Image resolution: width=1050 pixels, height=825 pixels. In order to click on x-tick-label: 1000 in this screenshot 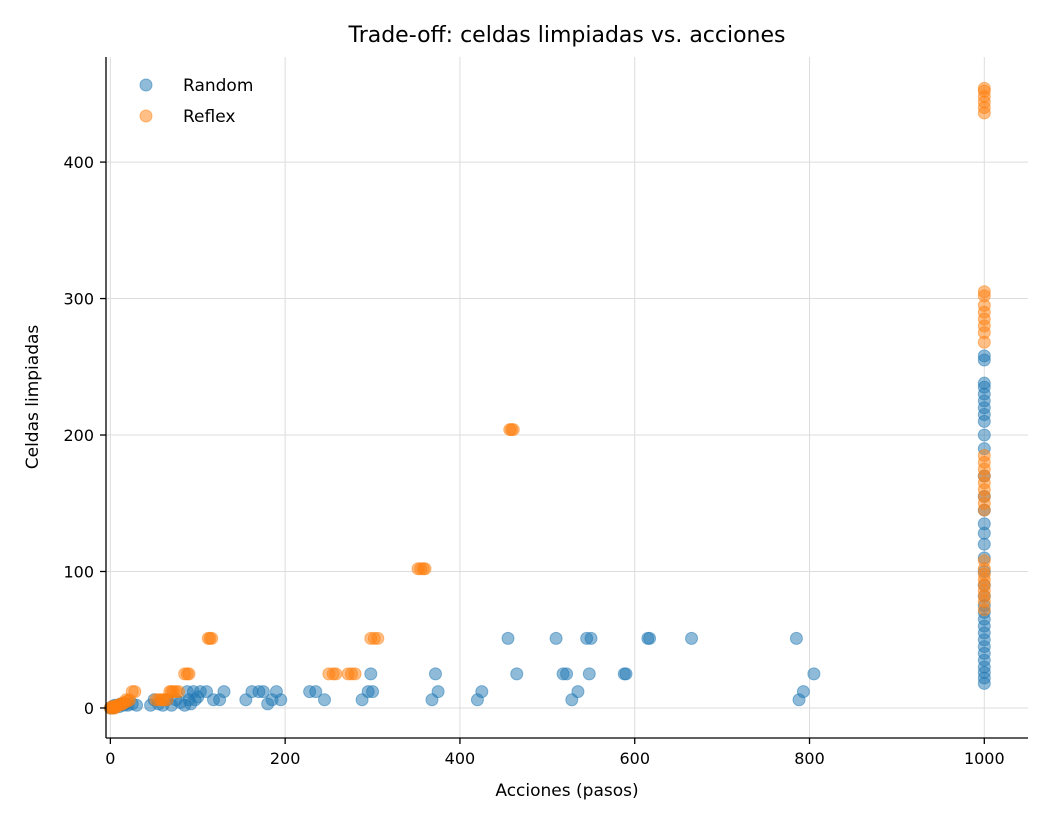, I will do `click(984, 758)`.